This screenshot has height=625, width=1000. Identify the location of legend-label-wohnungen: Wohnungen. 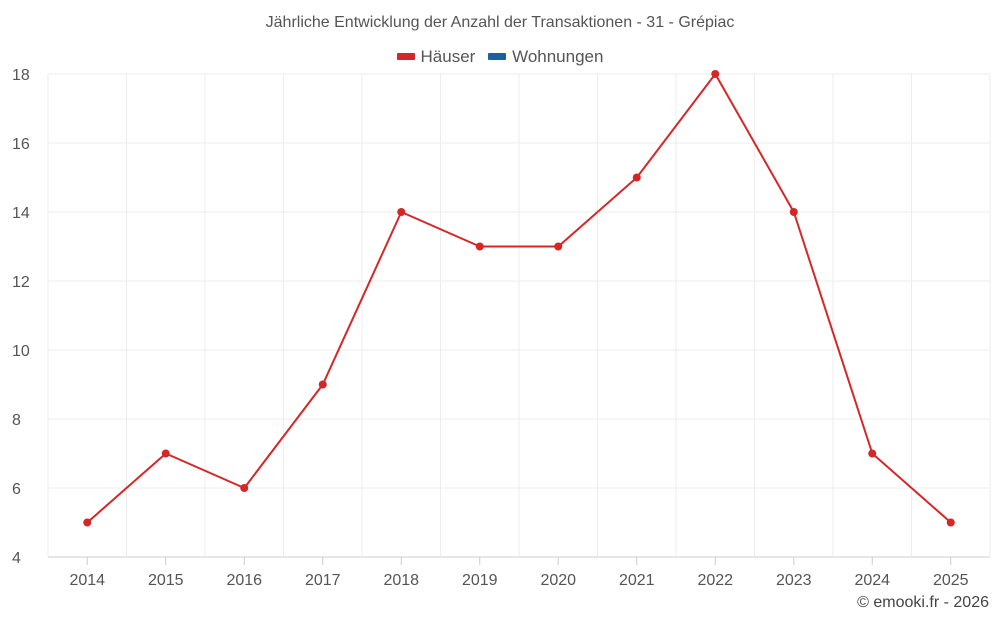
(558, 56).